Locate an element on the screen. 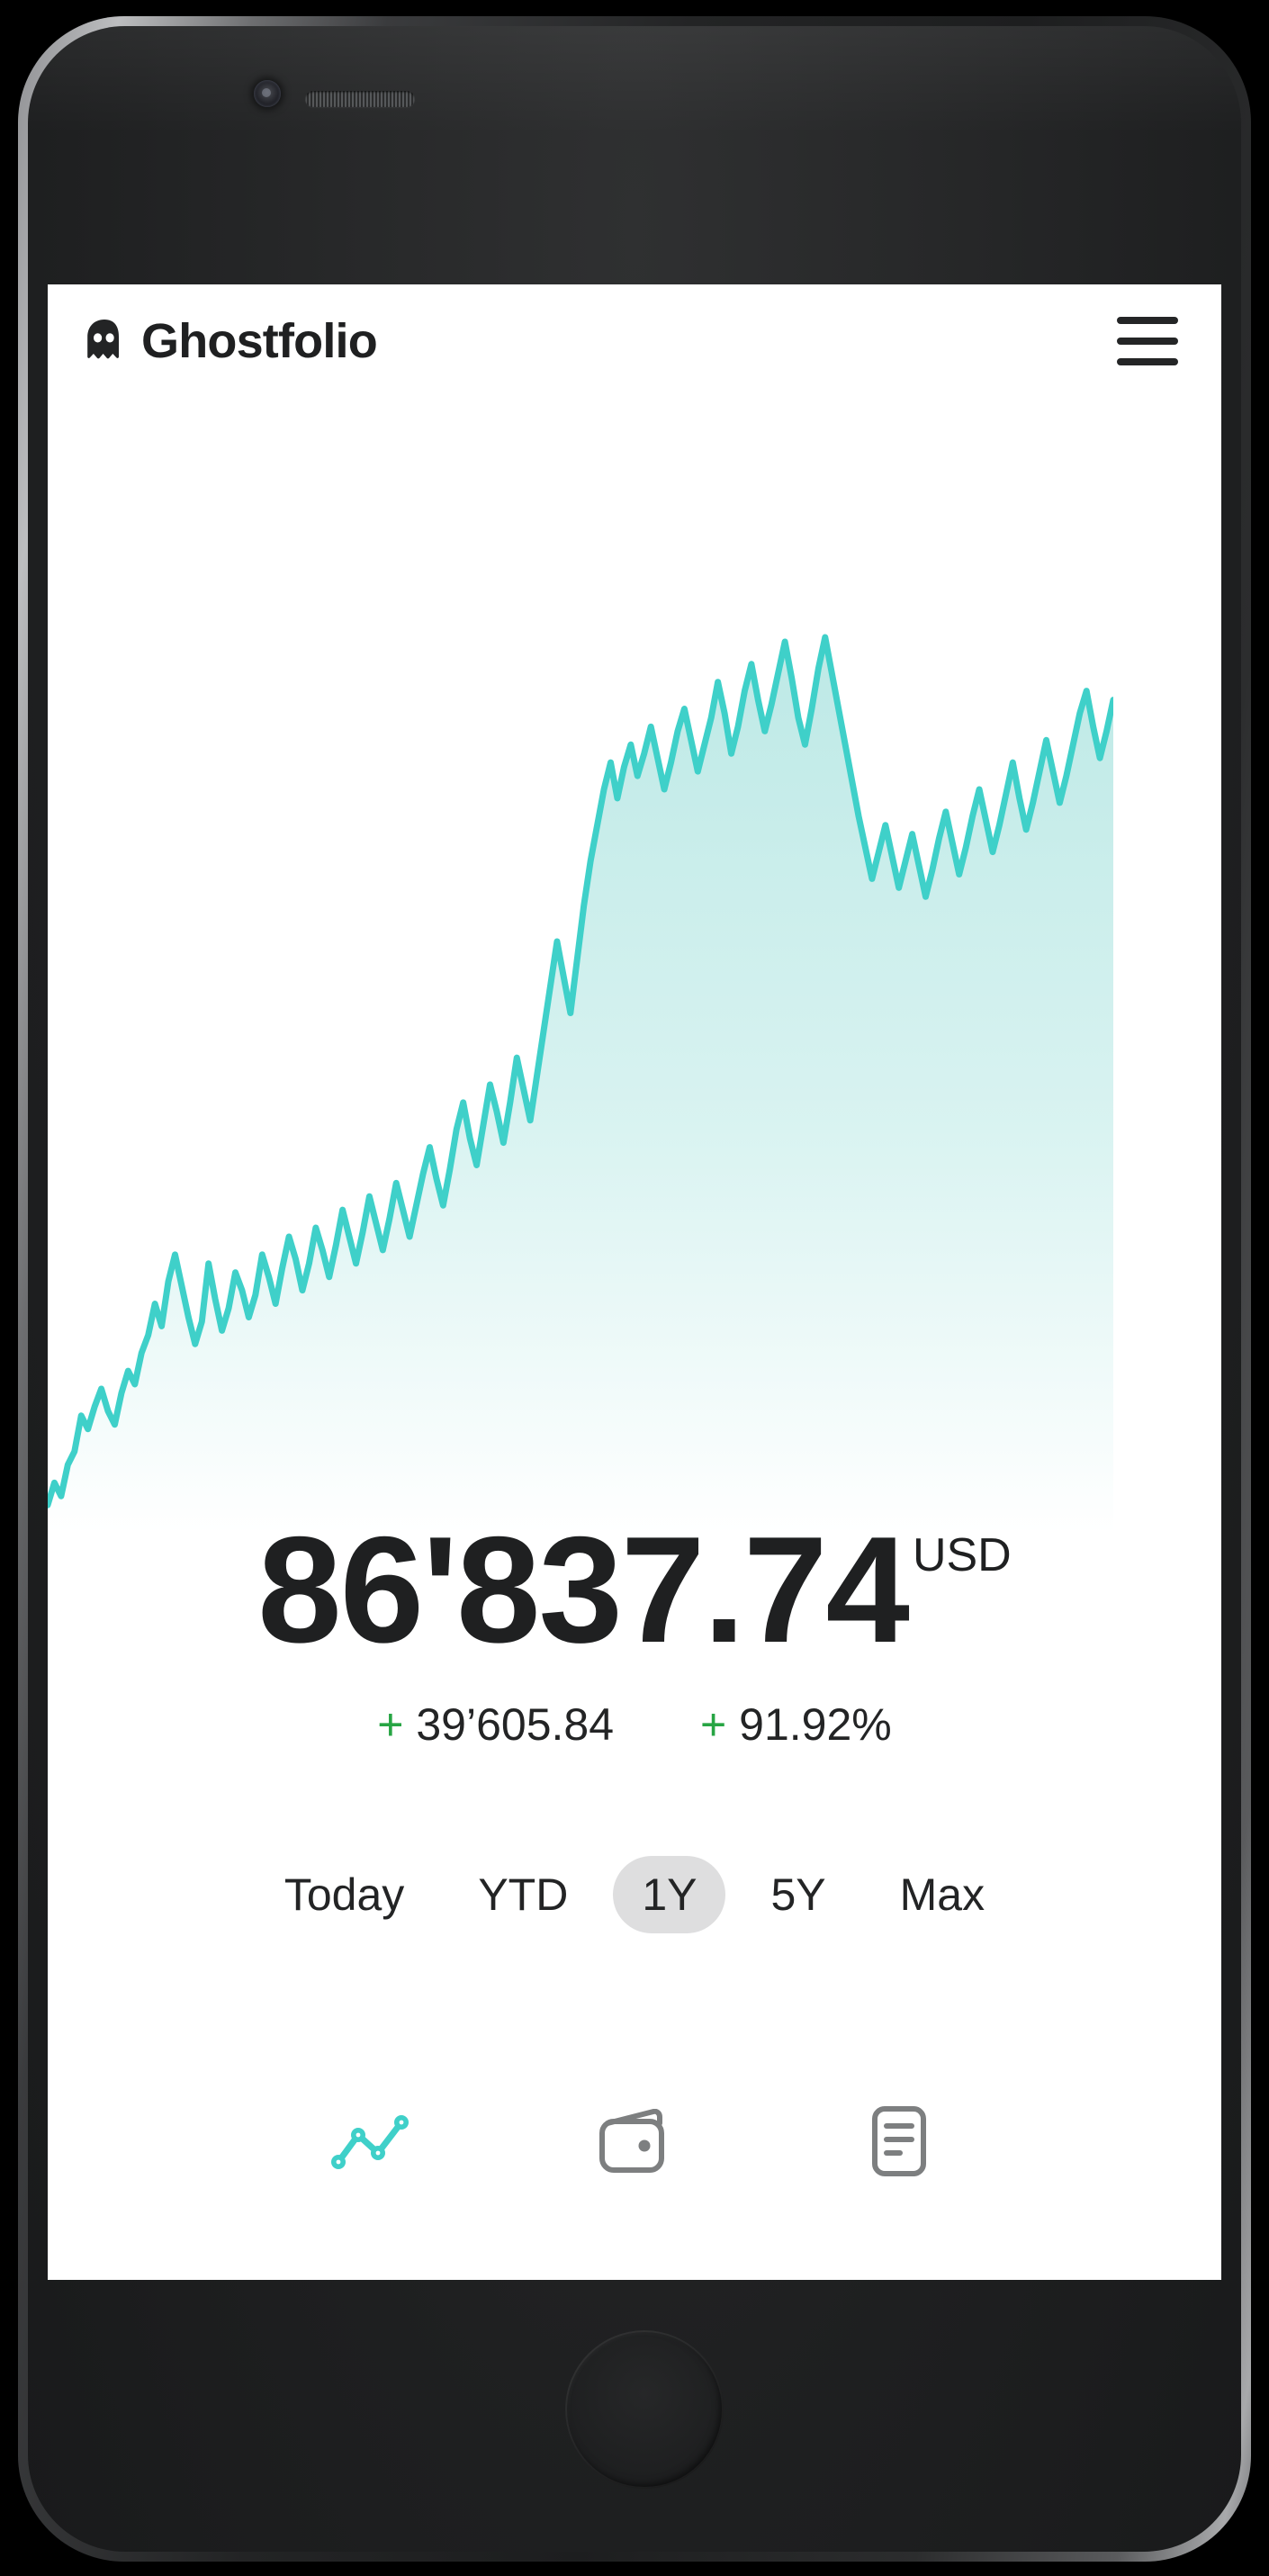  tab-max: Max is located at coordinates (942, 1894).